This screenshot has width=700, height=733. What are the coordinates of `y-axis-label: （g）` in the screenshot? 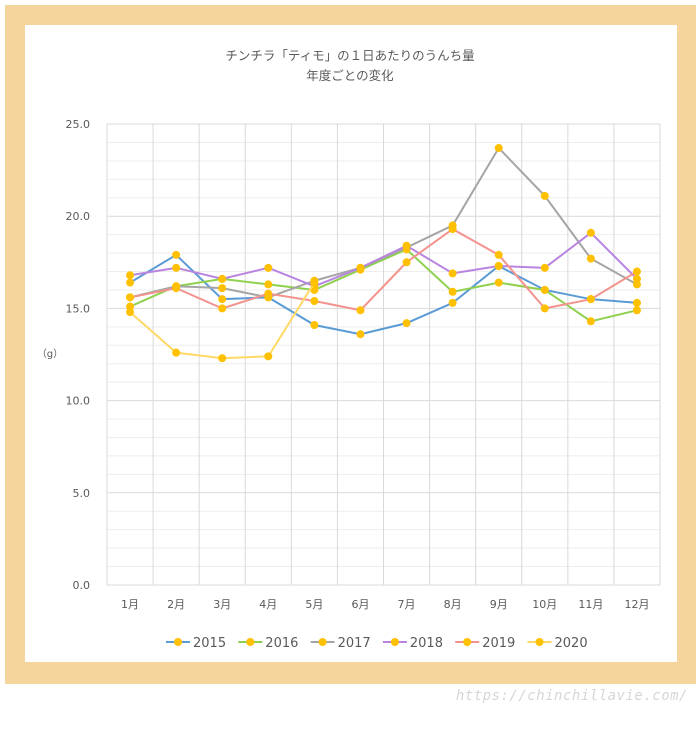 It's located at (50, 354).